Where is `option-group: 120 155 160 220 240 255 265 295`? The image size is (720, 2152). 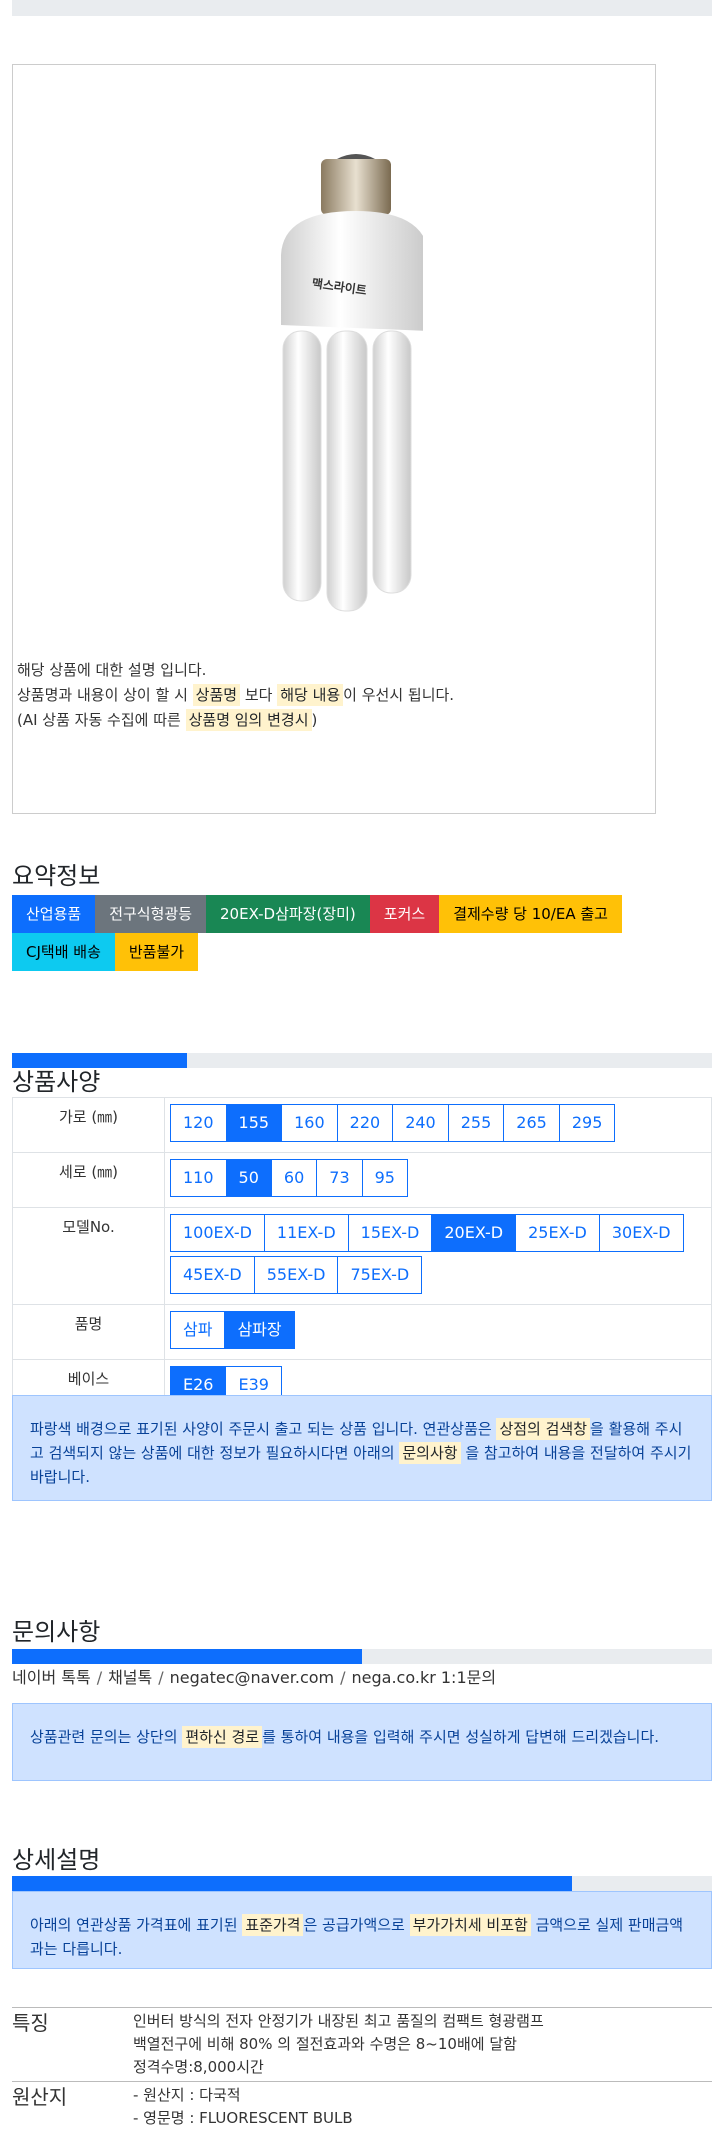
option-group: 120 155 160 220 240 255 265 295 is located at coordinates (438, 1125).